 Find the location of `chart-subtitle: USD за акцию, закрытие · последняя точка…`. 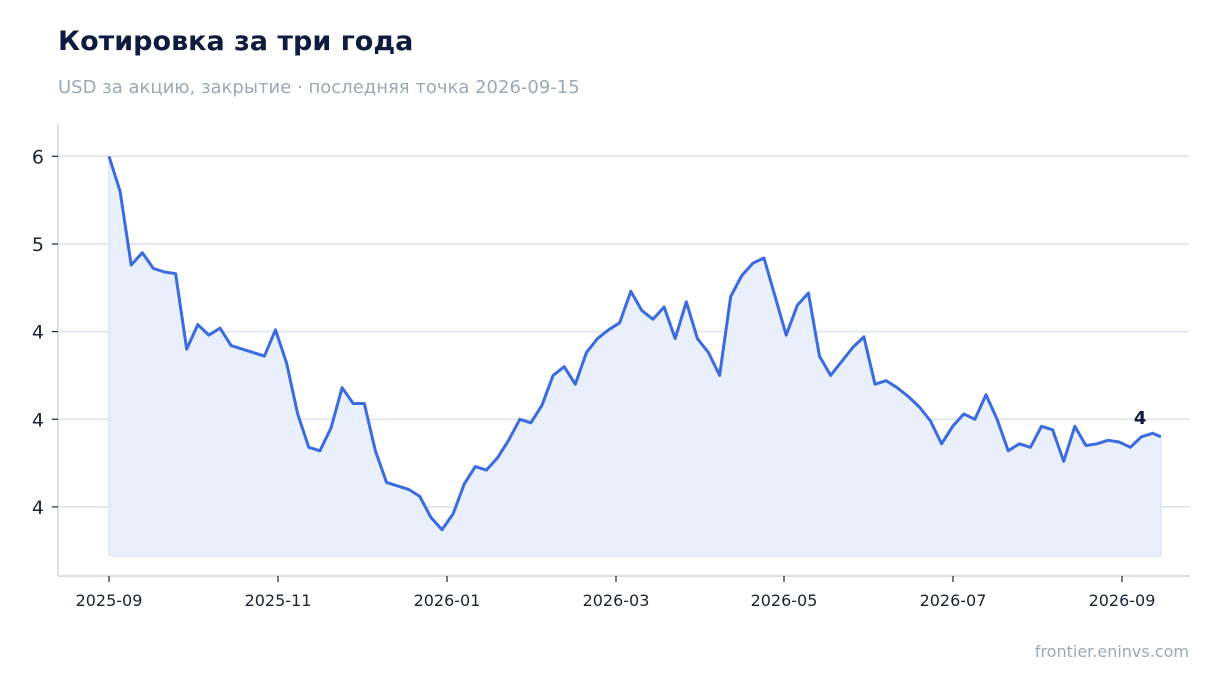

chart-subtitle: USD за акцию, закрытие · последняя точка… is located at coordinates (319, 87).